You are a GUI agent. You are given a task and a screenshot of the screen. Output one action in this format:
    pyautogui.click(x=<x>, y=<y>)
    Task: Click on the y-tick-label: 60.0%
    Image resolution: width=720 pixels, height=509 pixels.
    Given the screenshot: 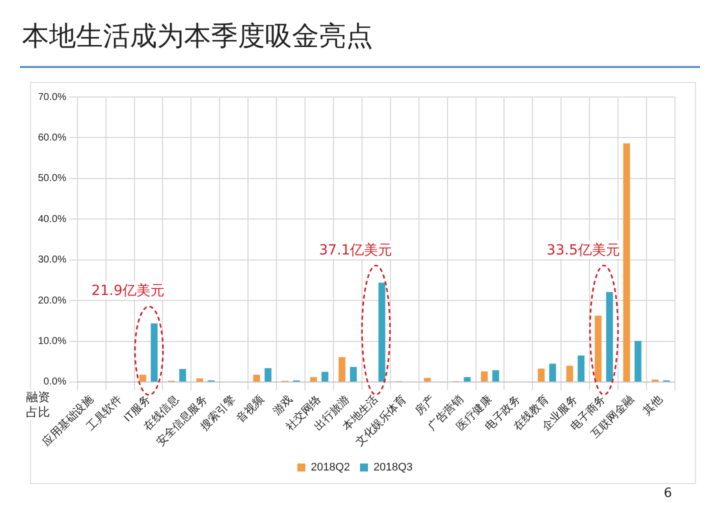 What is the action you would take?
    pyautogui.click(x=52, y=138)
    